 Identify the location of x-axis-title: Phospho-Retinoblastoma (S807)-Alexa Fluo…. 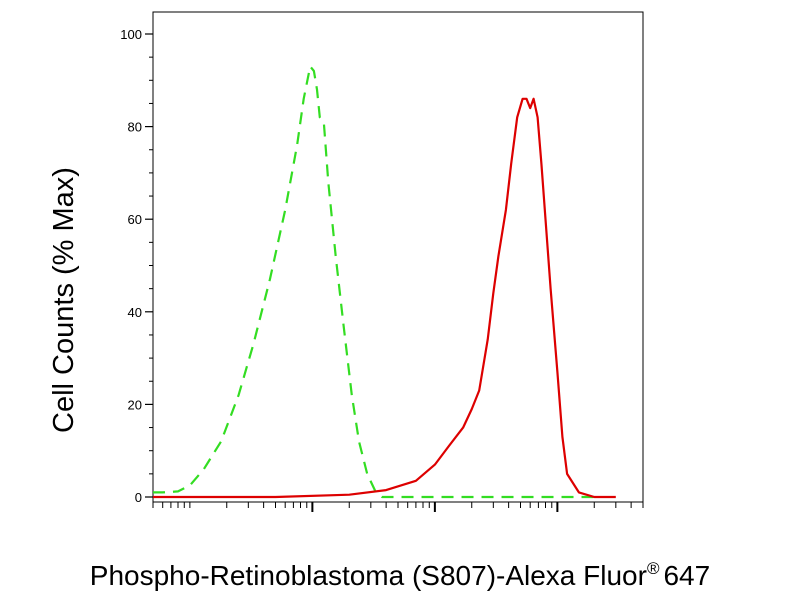
(400, 575).